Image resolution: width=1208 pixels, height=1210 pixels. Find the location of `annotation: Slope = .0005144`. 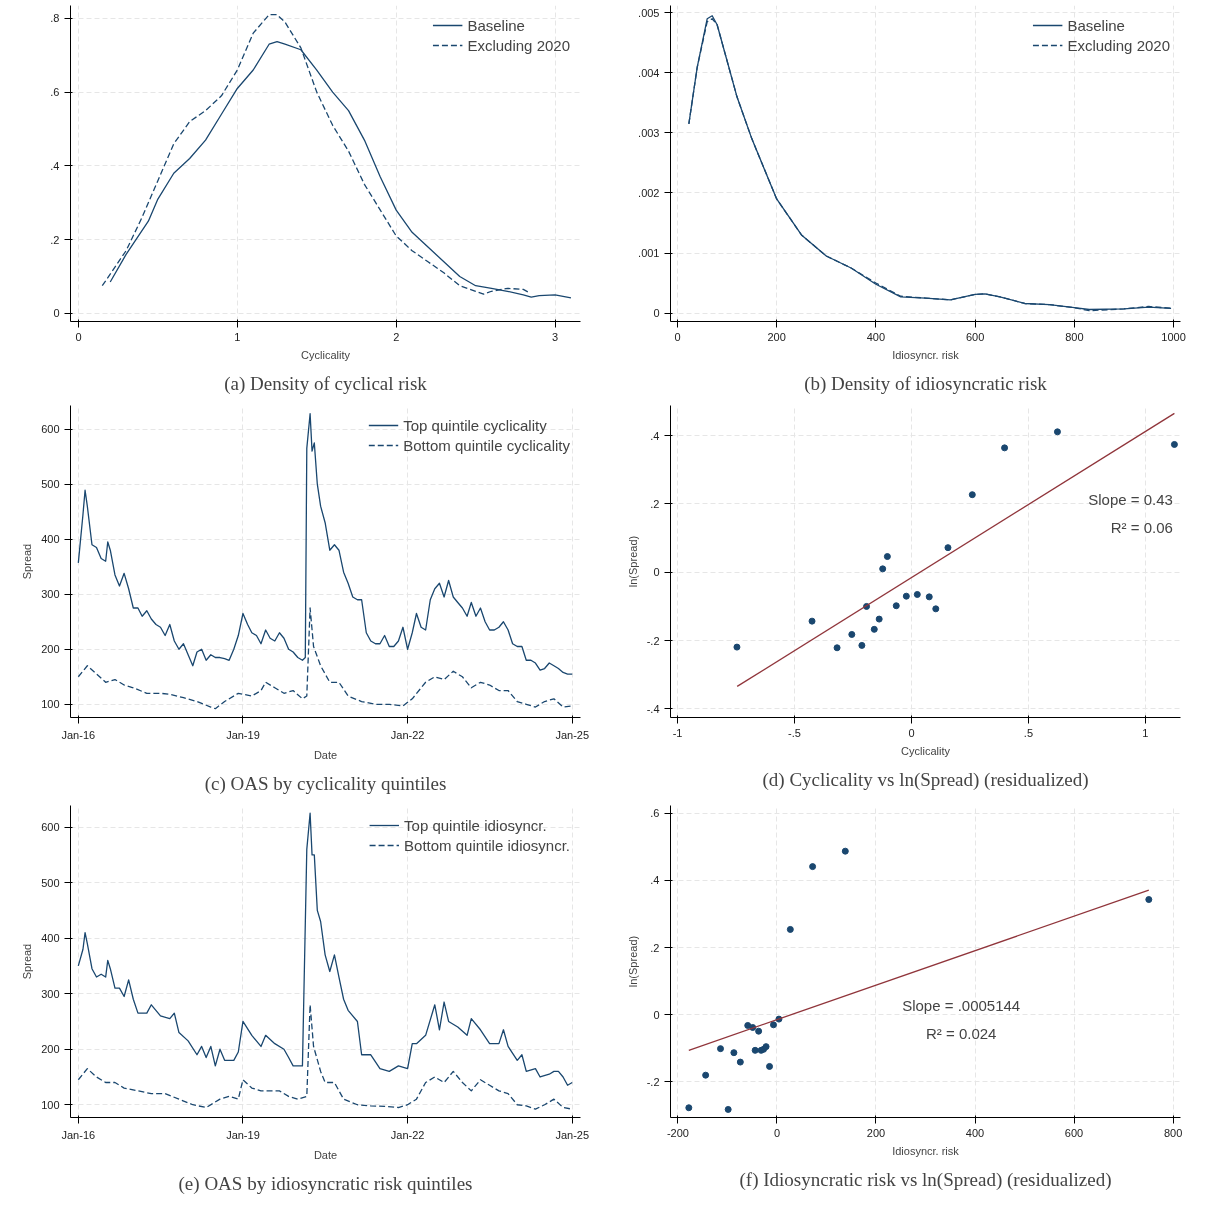

annotation: Slope = .0005144 is located at coordinates (961, 1005).